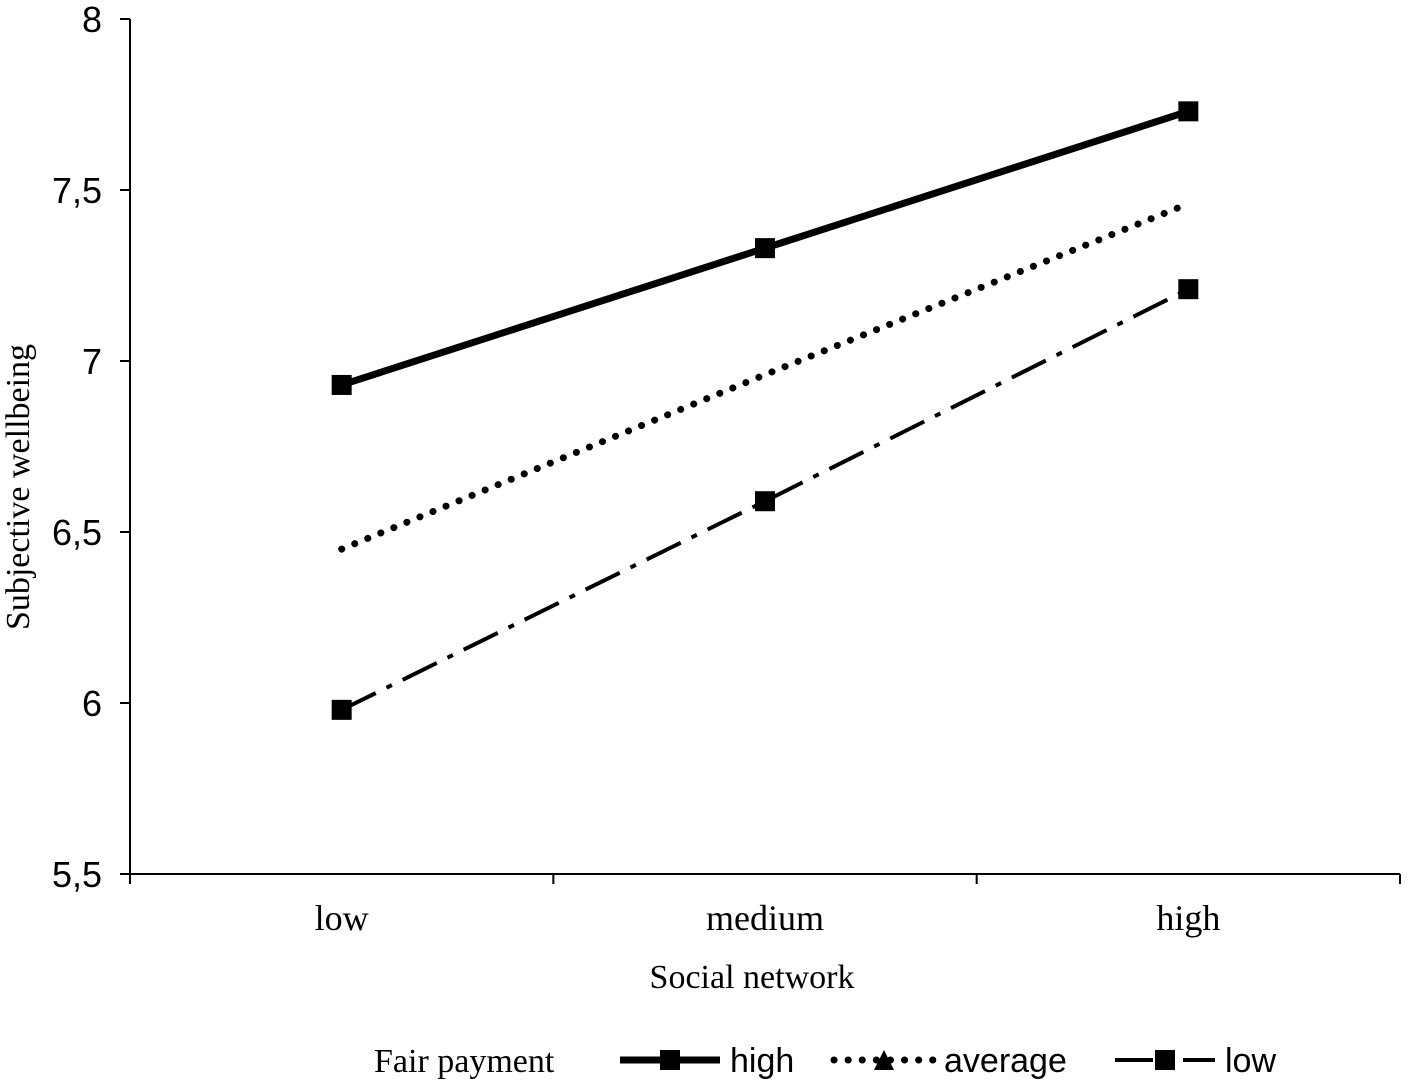  I want to click on x-ticks: low medium high, so click(765, 906).